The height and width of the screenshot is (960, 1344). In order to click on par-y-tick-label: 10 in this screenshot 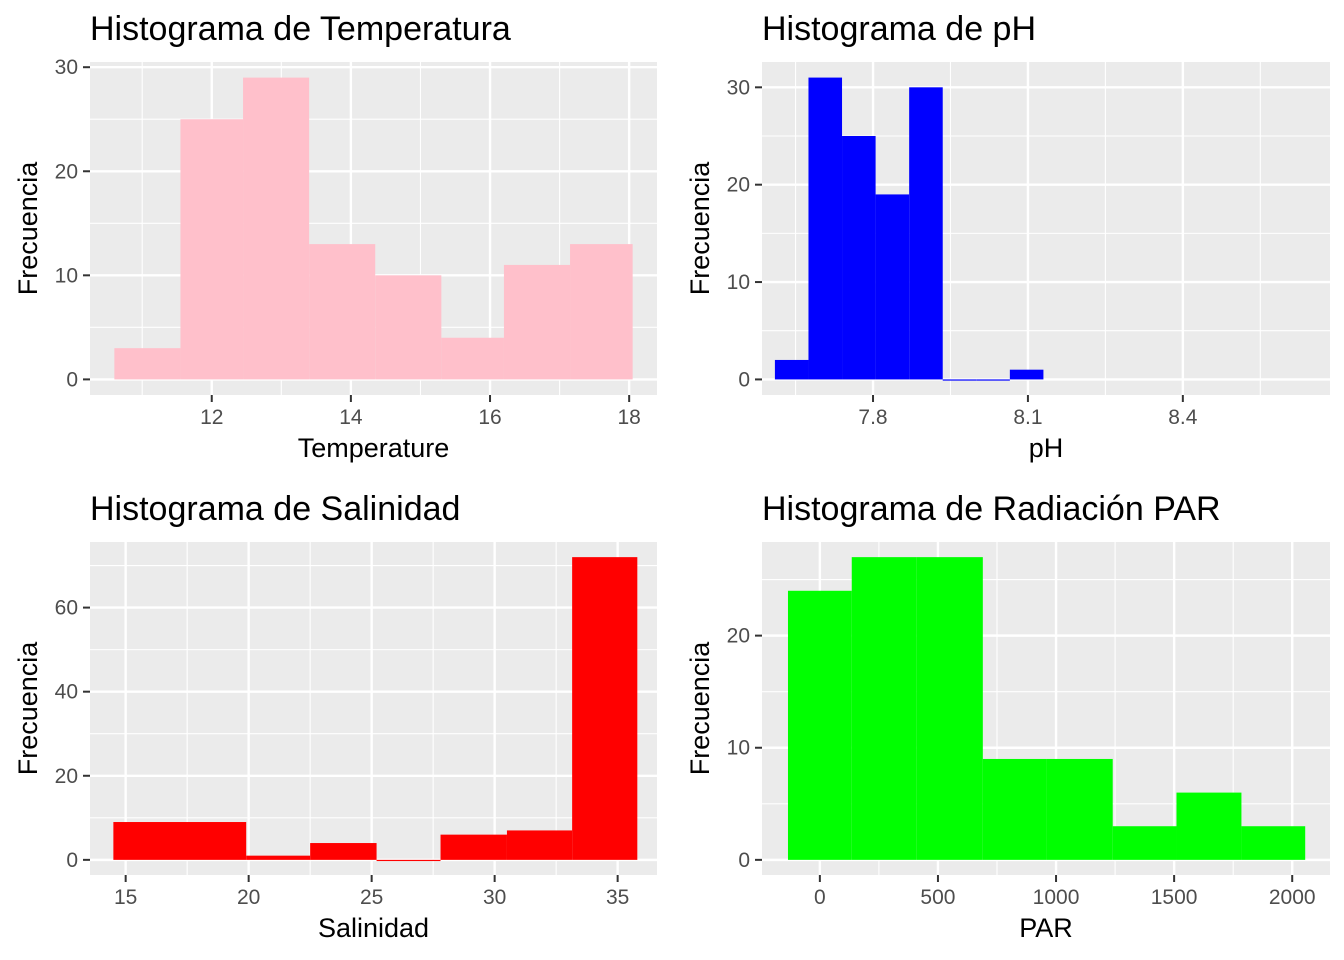, I will do `click(738, 748)`.